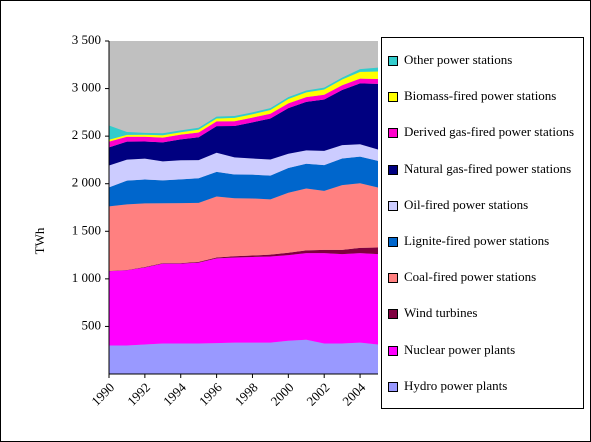 The height and width of the screenshot is (442, 591). I want to click on legend-item: Other power stations, so click(483, 60).